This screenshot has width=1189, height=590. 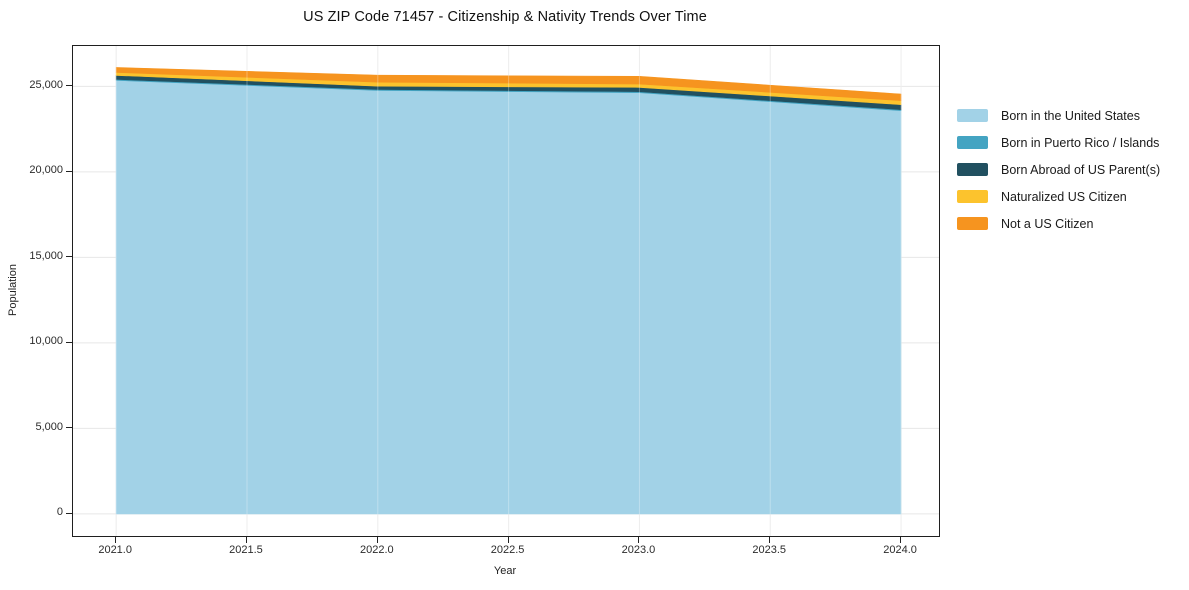 What do you see at coordinates (46, 170) in the screenshot?
I see `y-tick-label: 20,000` at bounding box center [46, 170].